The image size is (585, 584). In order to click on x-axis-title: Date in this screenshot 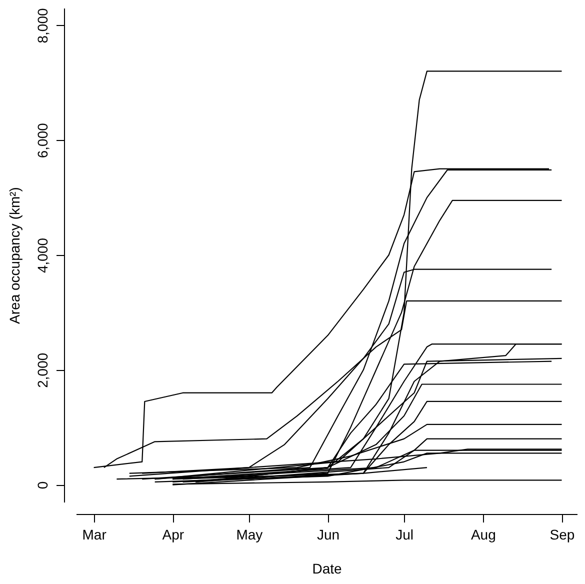, I will do `click(327, 568)`.